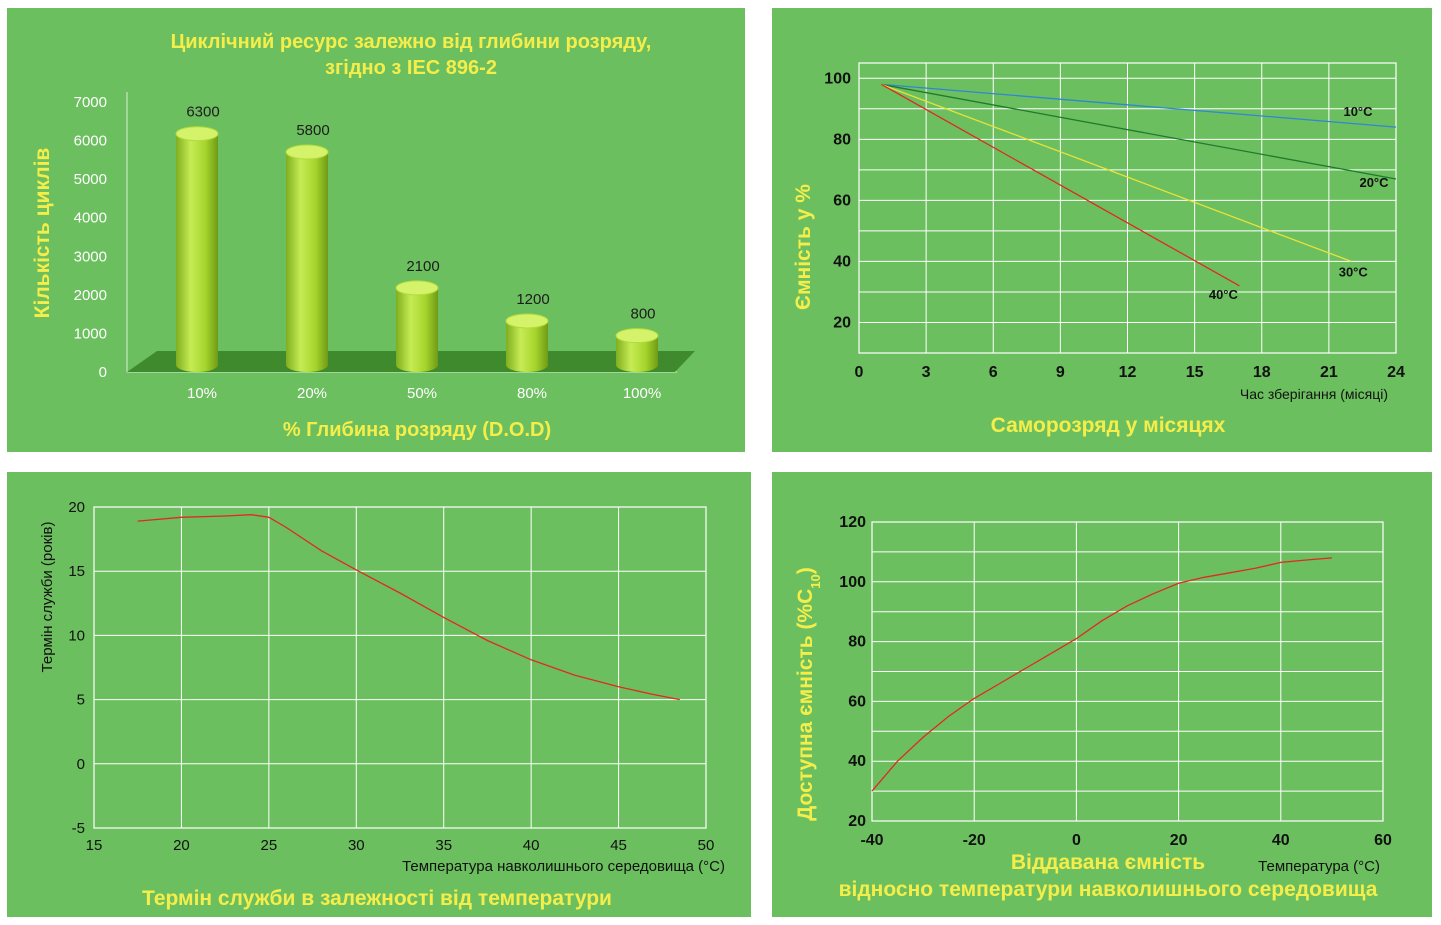  What do you see at coordinates (815, 581) in the screenshot?
I see `y-axis-label-sub: 10` at bounding box center [815, 581].